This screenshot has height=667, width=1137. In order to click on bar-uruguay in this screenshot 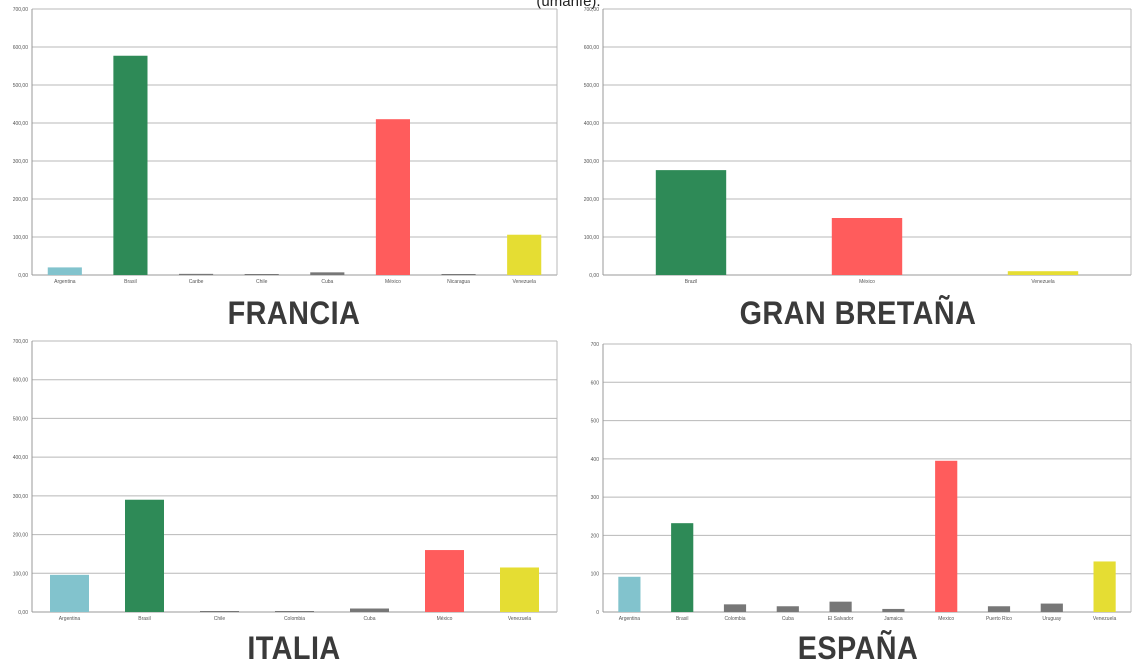, I will do `click(1051, 607)`.